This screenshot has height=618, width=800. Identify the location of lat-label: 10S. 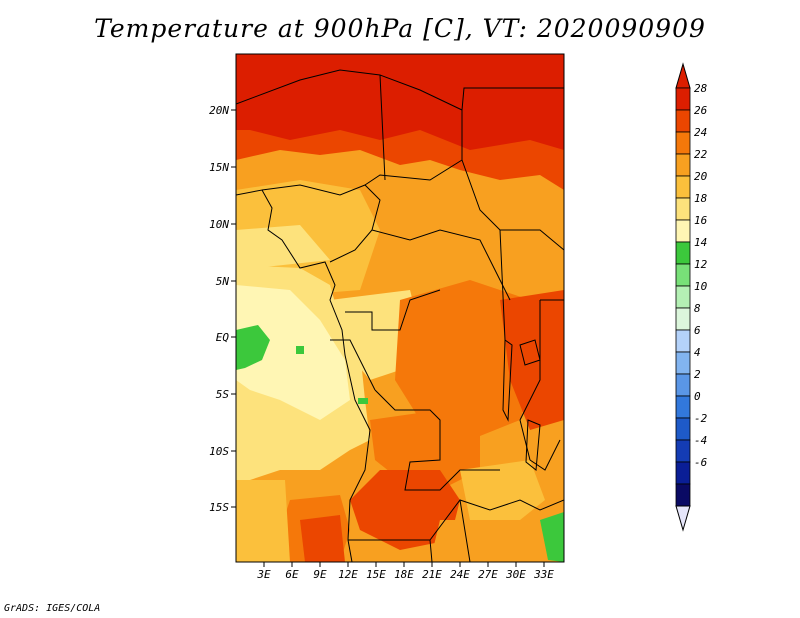
(219, 451).